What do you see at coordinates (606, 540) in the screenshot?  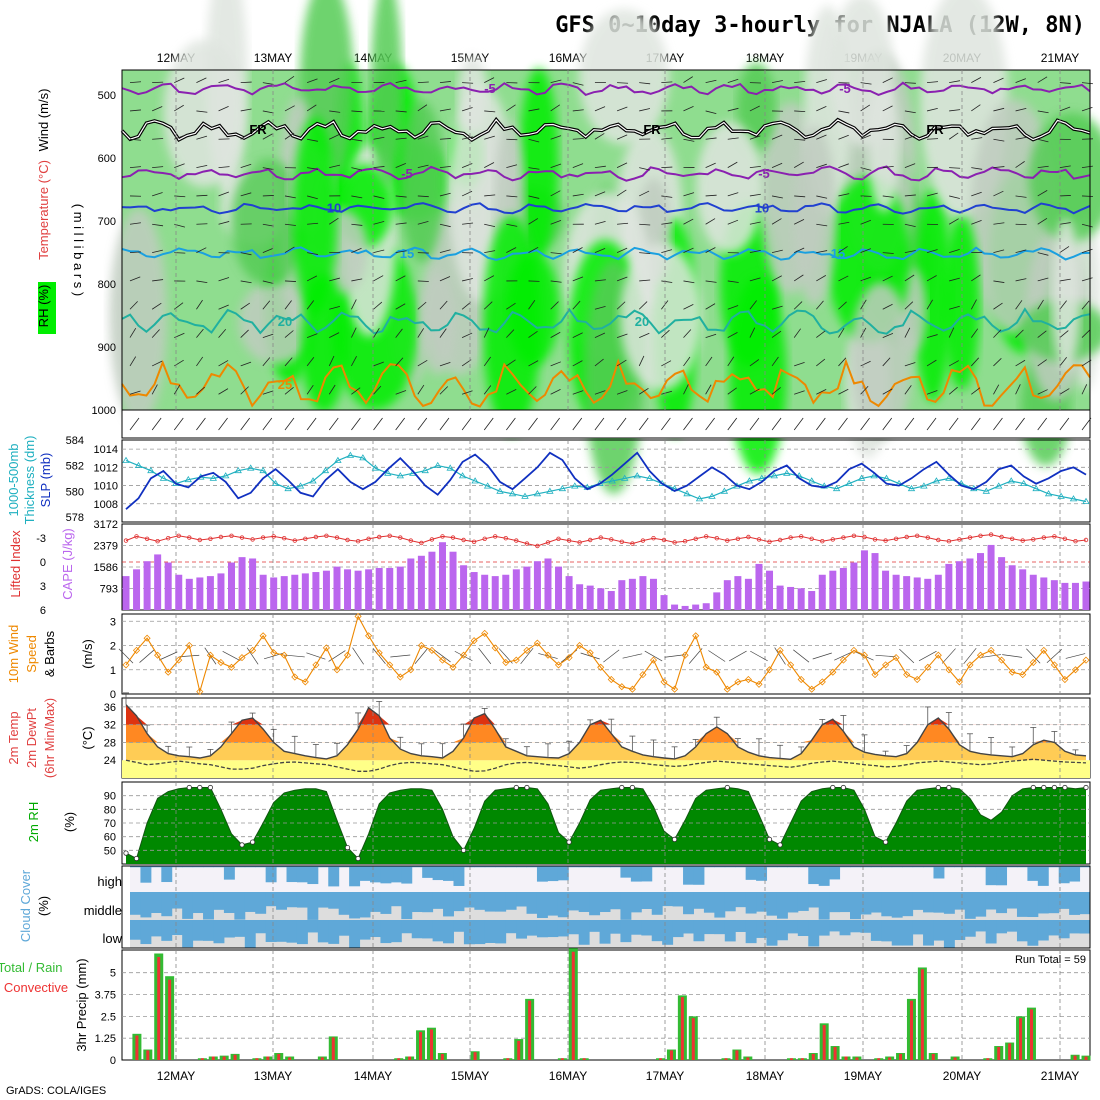 I see `lifted-index-line` at bounding box center [606, 540].